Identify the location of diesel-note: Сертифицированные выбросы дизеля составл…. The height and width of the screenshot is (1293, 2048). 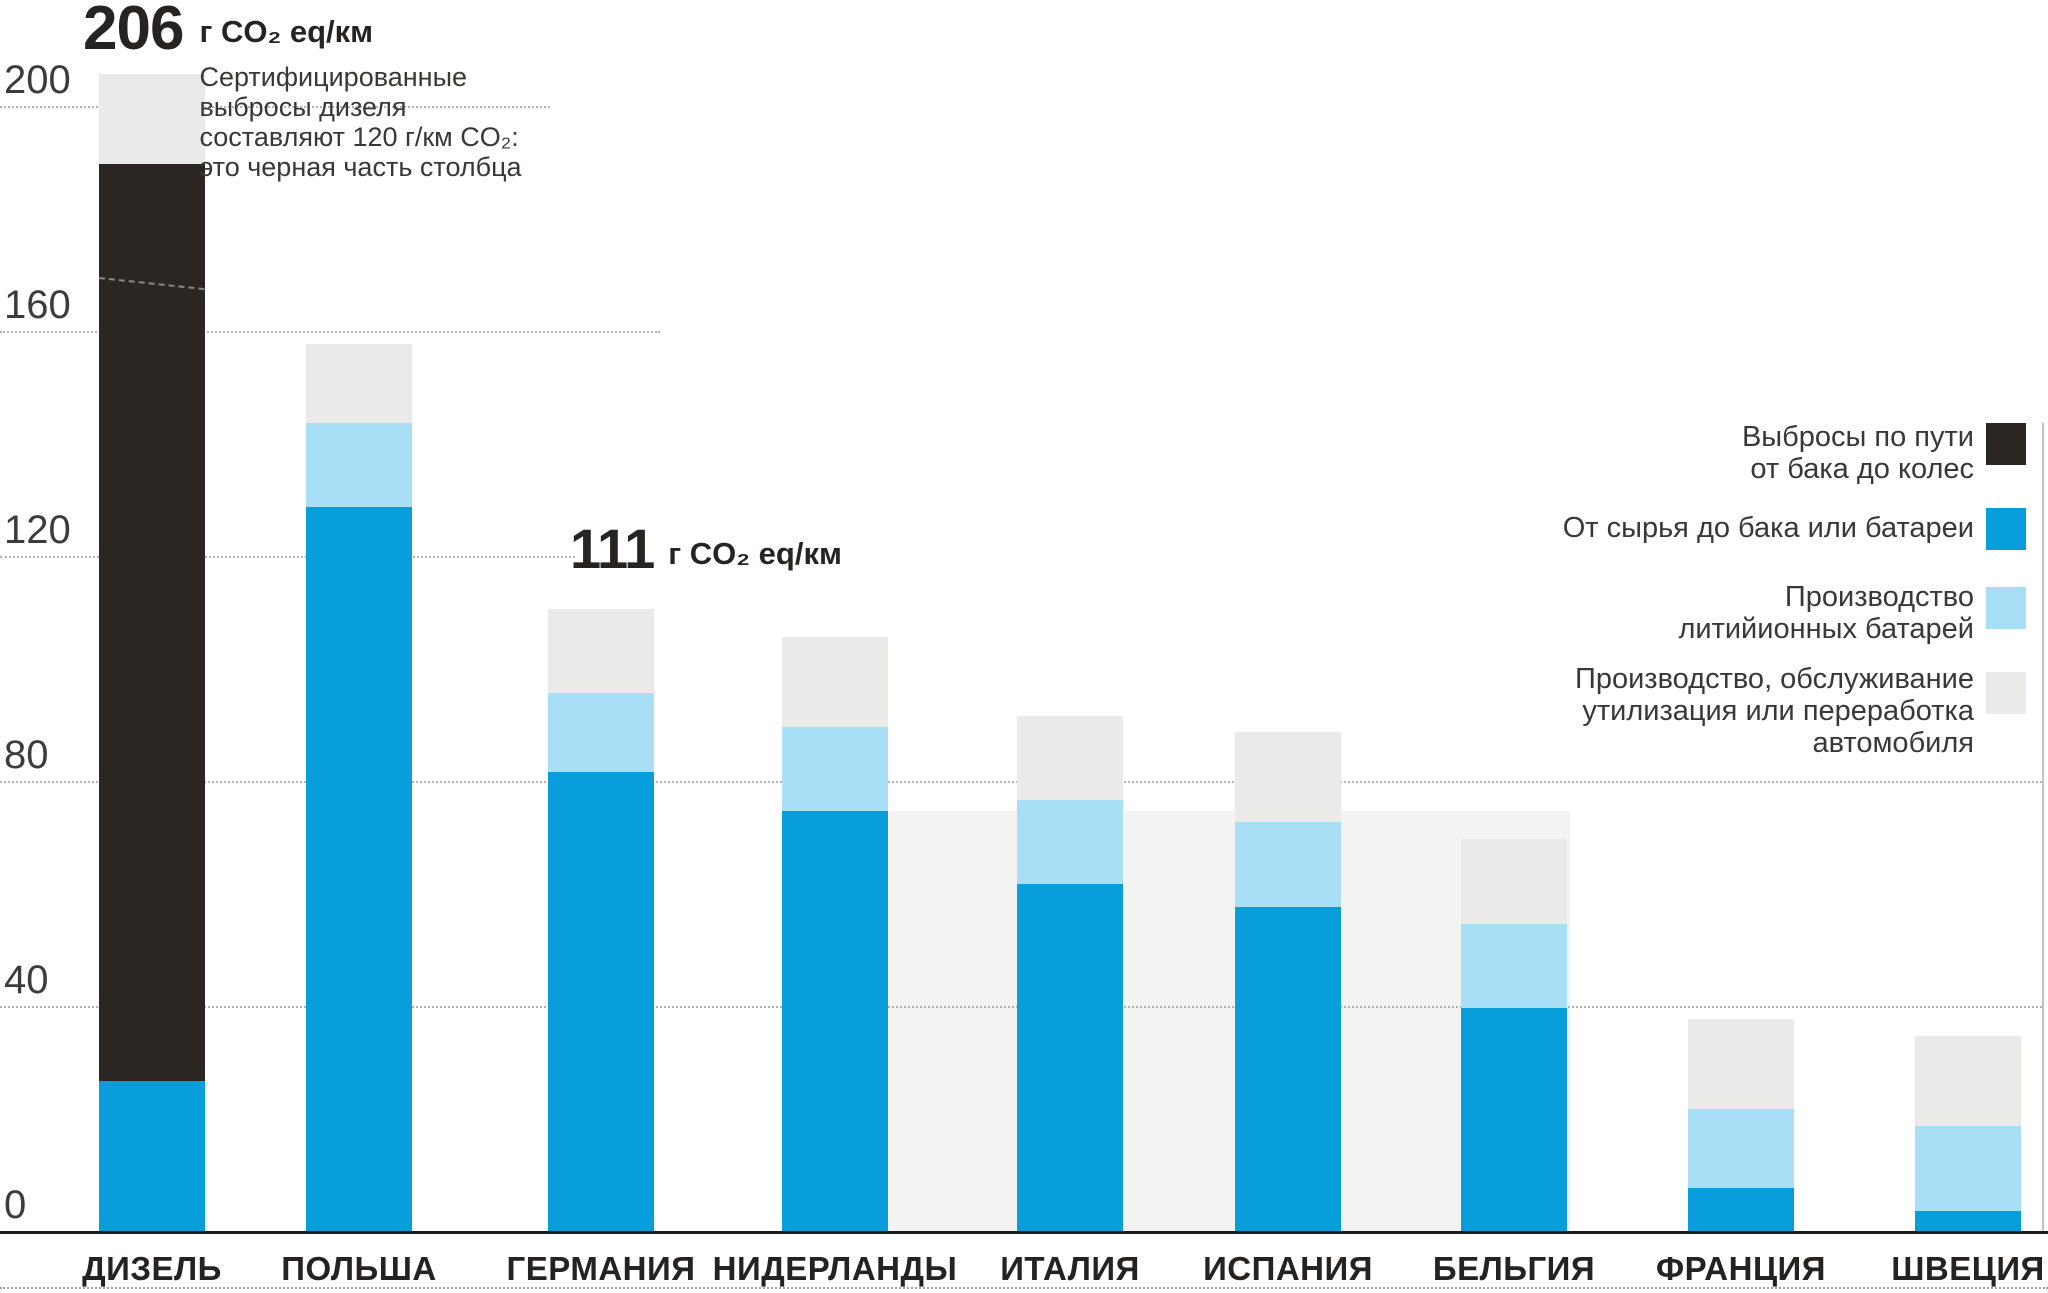
(360, 122).